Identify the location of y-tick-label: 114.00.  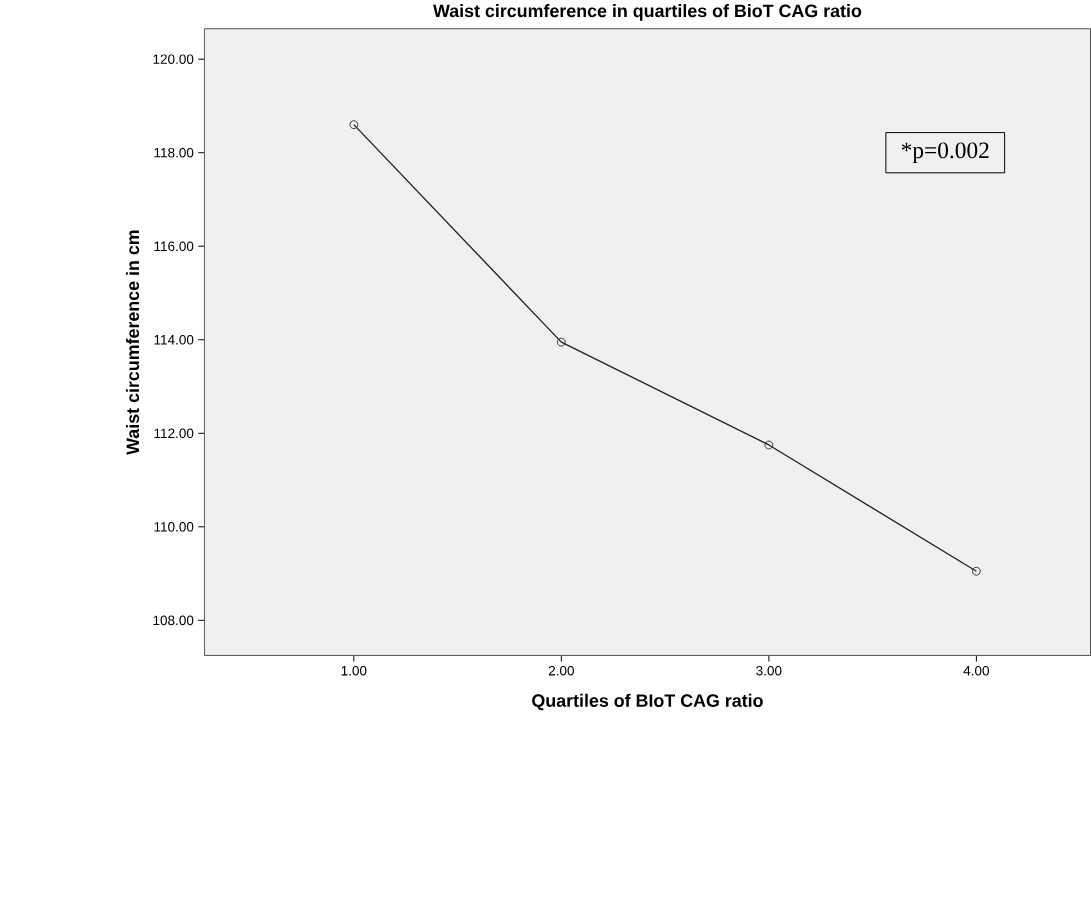
(174, 339).